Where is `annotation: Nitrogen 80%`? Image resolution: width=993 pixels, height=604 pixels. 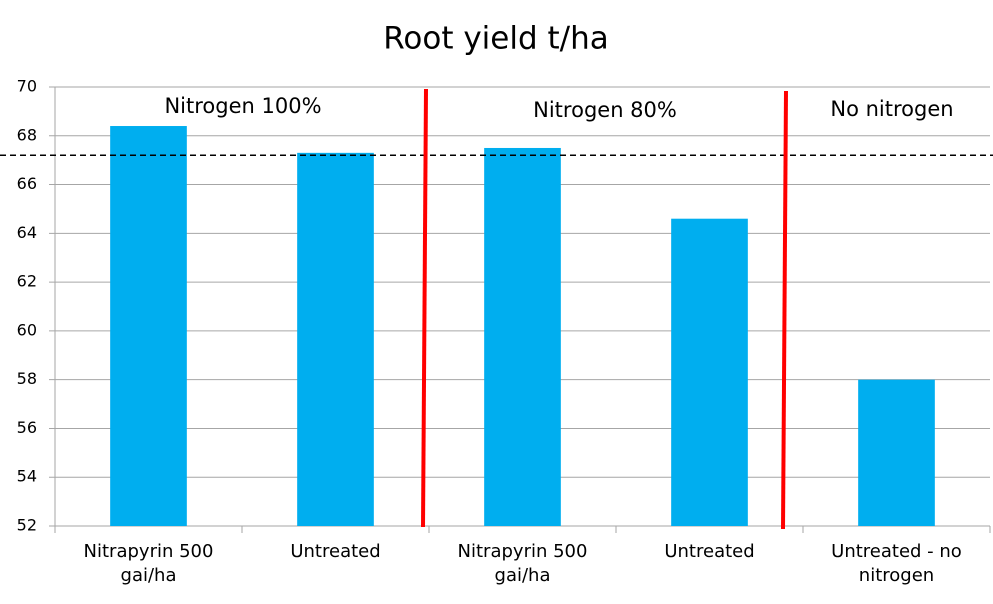 annotation: Nitrogen 80% is located at coordinates (605, 110).